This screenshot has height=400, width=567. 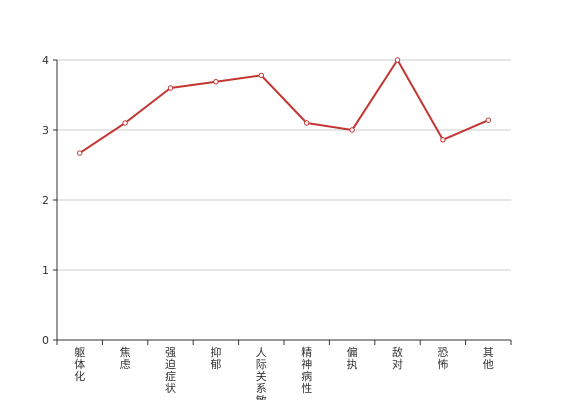 What do you see at coordinates (45, 270) in the screenshot?
I see `y-tick-label: 1` at bounding box center [45, 270].